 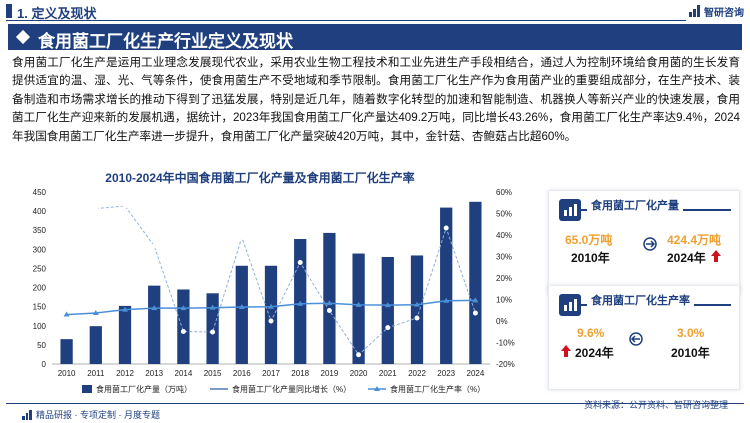 What do you see at coordinates (640, 300) in the screenshot?
I see `card-title: 食用菌工厂化生产率` at bounding box center [640, 300].